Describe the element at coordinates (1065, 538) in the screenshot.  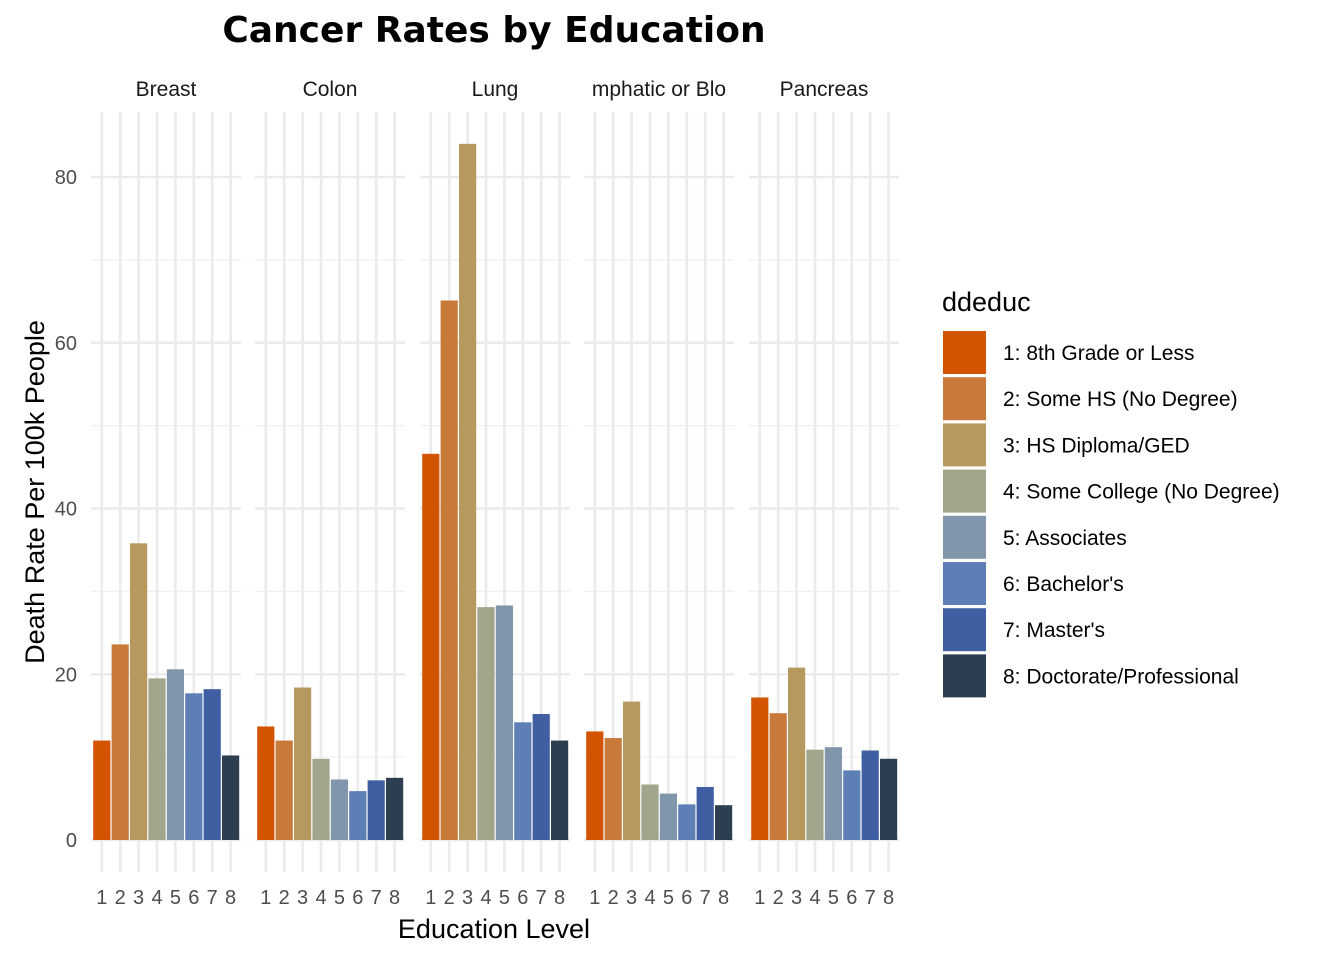
I see `legend-label: 5: Associates` at that location.